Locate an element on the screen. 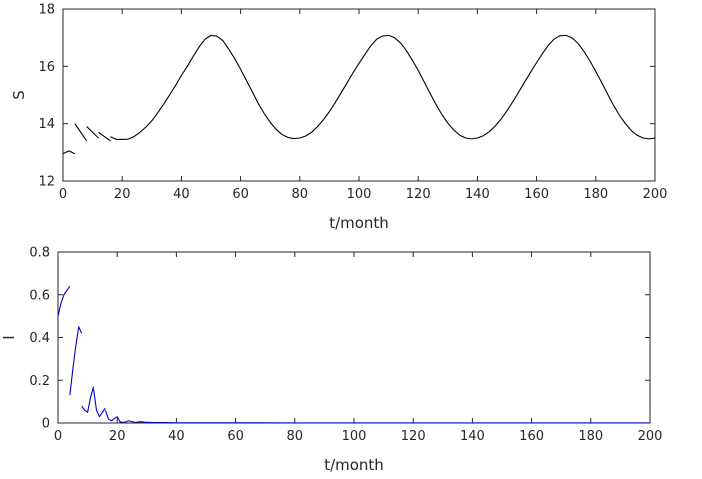  y-tick-label: 0.8 is located at coordinates (39, 253).